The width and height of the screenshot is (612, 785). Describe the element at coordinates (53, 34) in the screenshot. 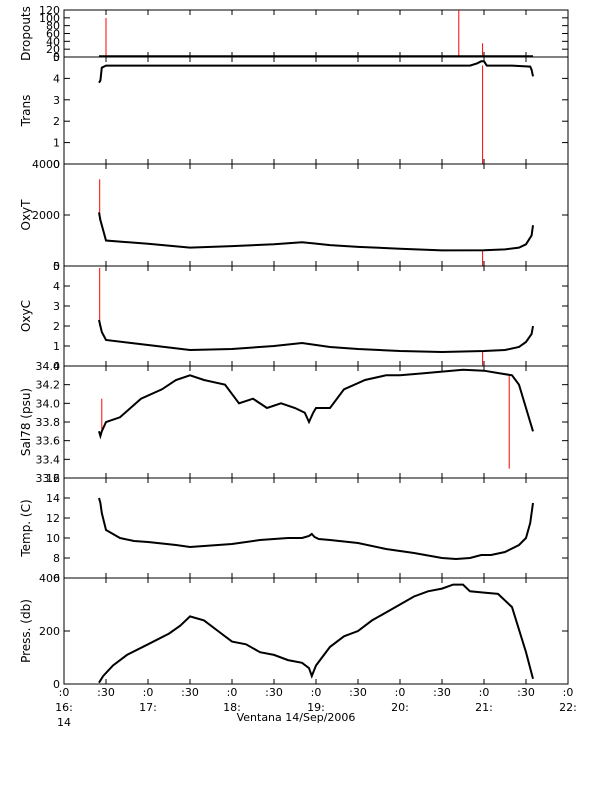

I see `y-tick-label: 60` at that location.